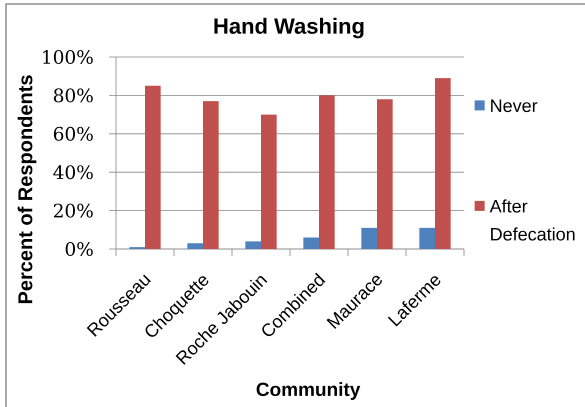  What do you see at coordinates (73, 133) in the screenshot?
I see `y-tick-label: 60%` at bounding box center [73, 133].